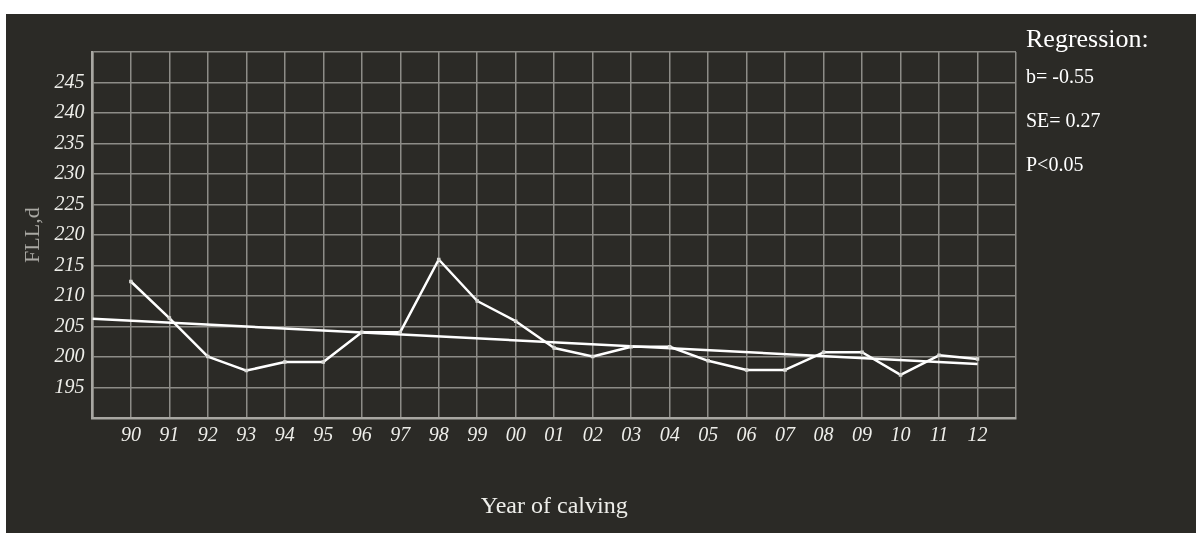  I want to click on y-tick-label: 220, so click(69, 233).